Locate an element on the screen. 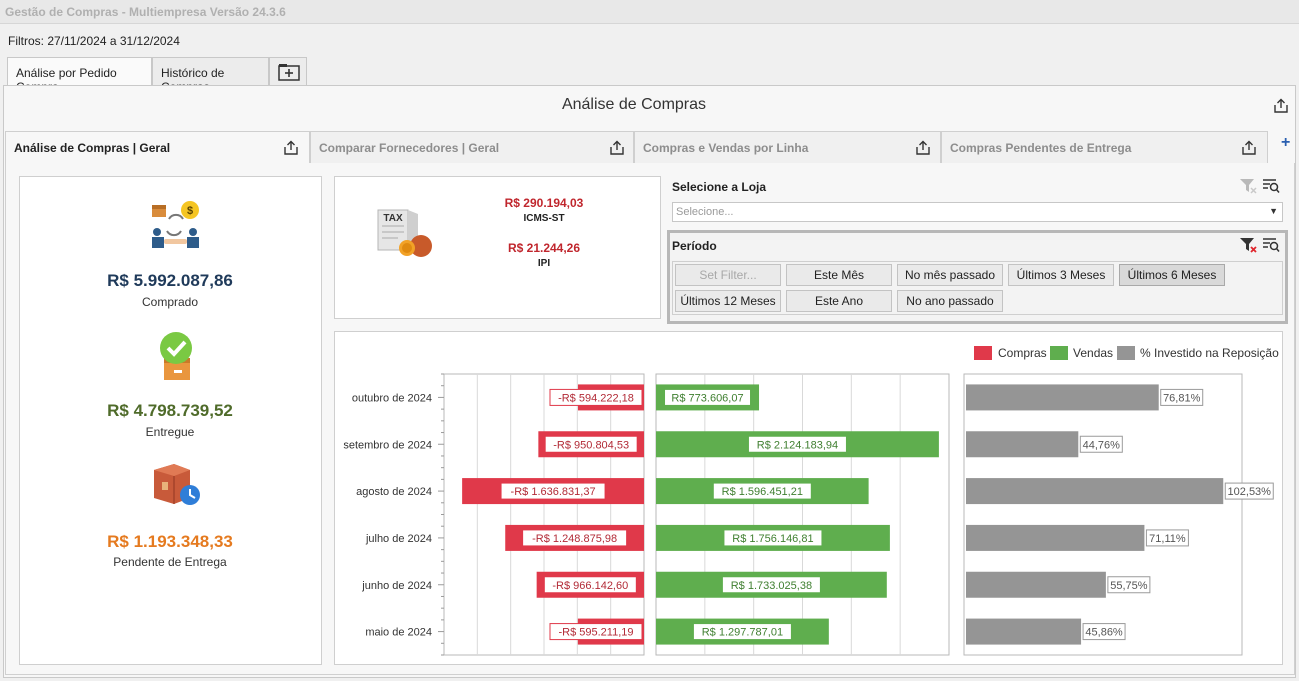 The height and width of the screenshot is (681, 1299). ultimos-6-meses-button: Últimos 6 Meses is located at coordinates (1172, 275).